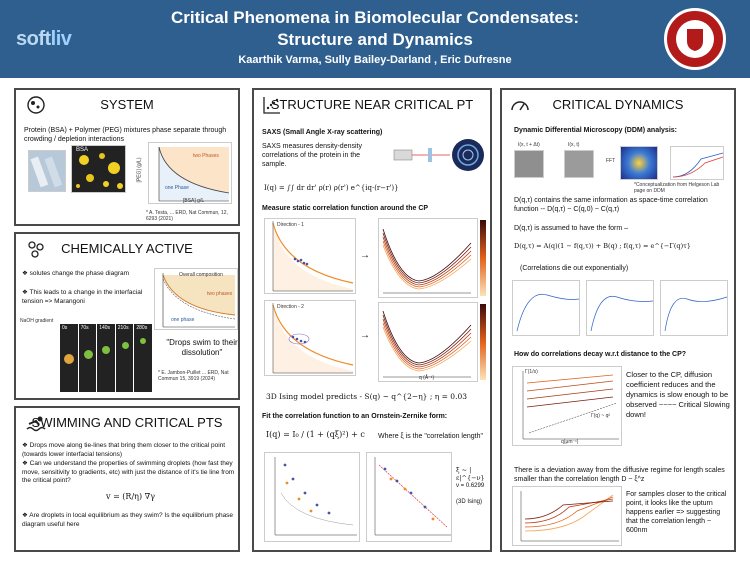  What do you see at coordinates (372, 104) in the screenshot?
I see `structure-title: STRUCTURE NEAR CRITICAL PT` at bounding box center [372, 104].